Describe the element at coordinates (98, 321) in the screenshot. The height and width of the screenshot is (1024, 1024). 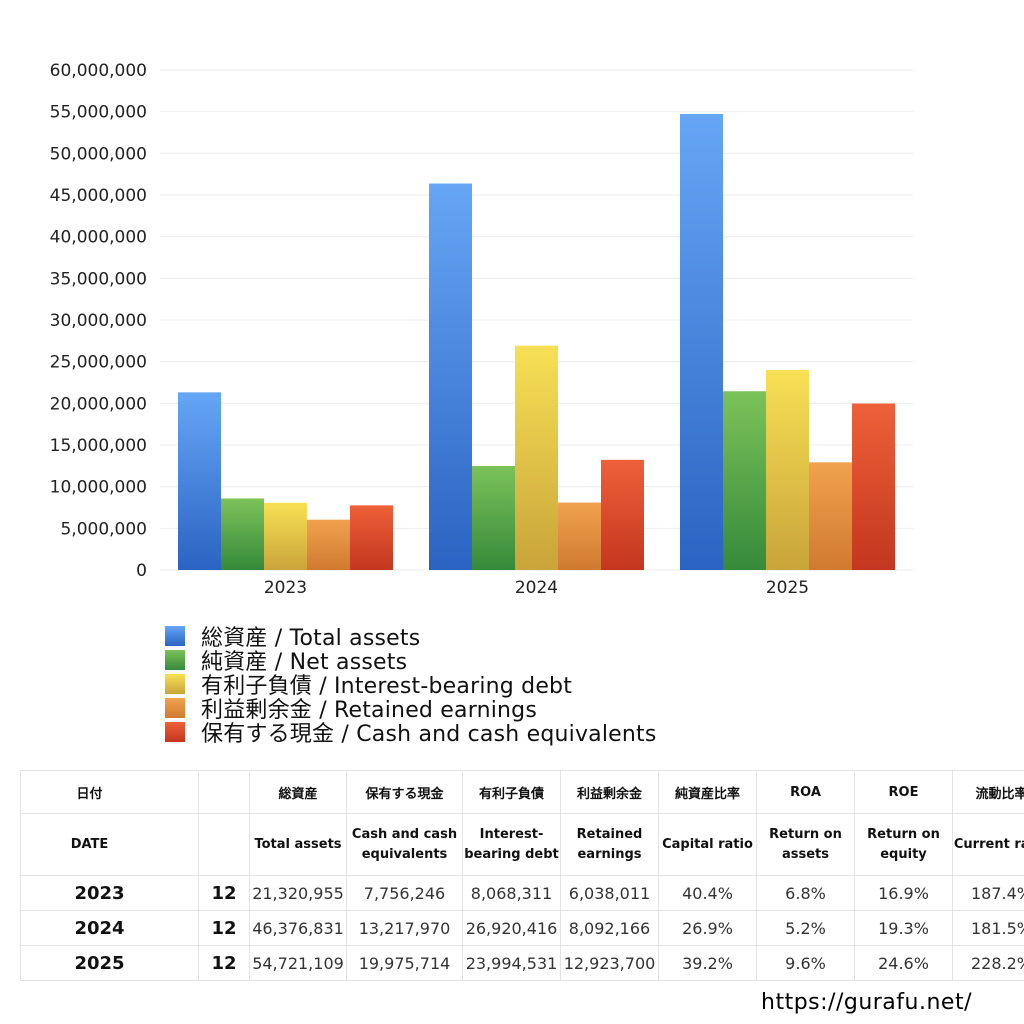
I see `y-tick-label: 30,000,000` at that location.